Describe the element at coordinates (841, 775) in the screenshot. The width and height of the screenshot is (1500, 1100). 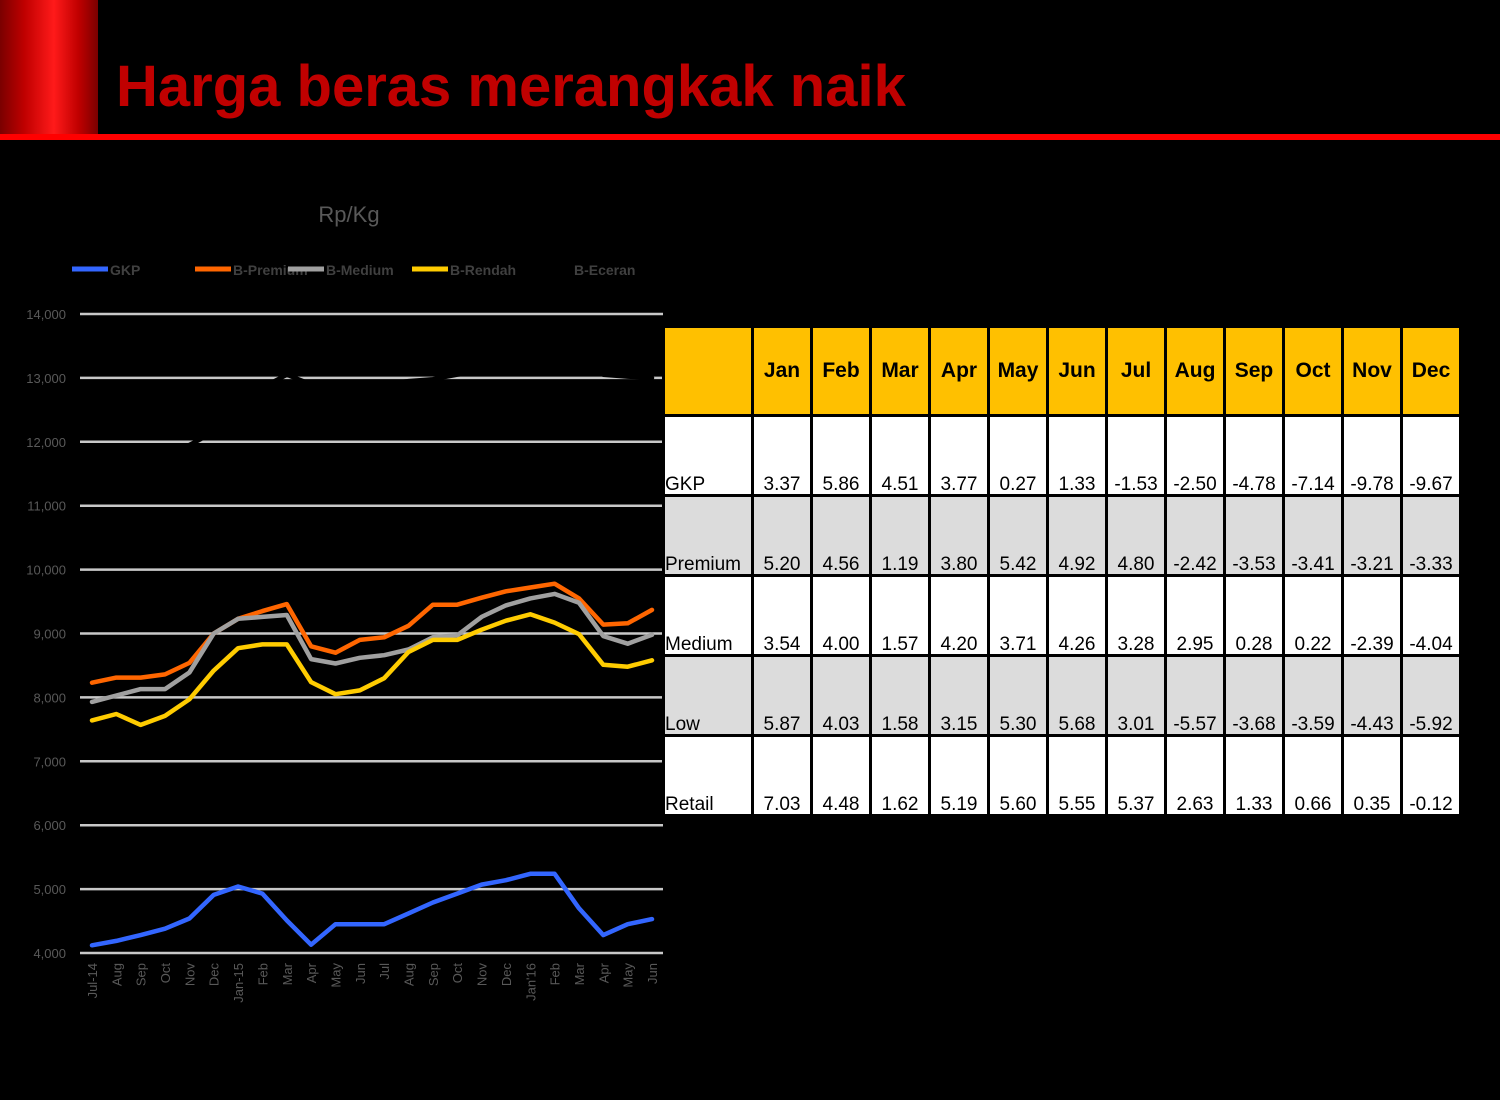
I see `table-cell: 4.48` at that location.